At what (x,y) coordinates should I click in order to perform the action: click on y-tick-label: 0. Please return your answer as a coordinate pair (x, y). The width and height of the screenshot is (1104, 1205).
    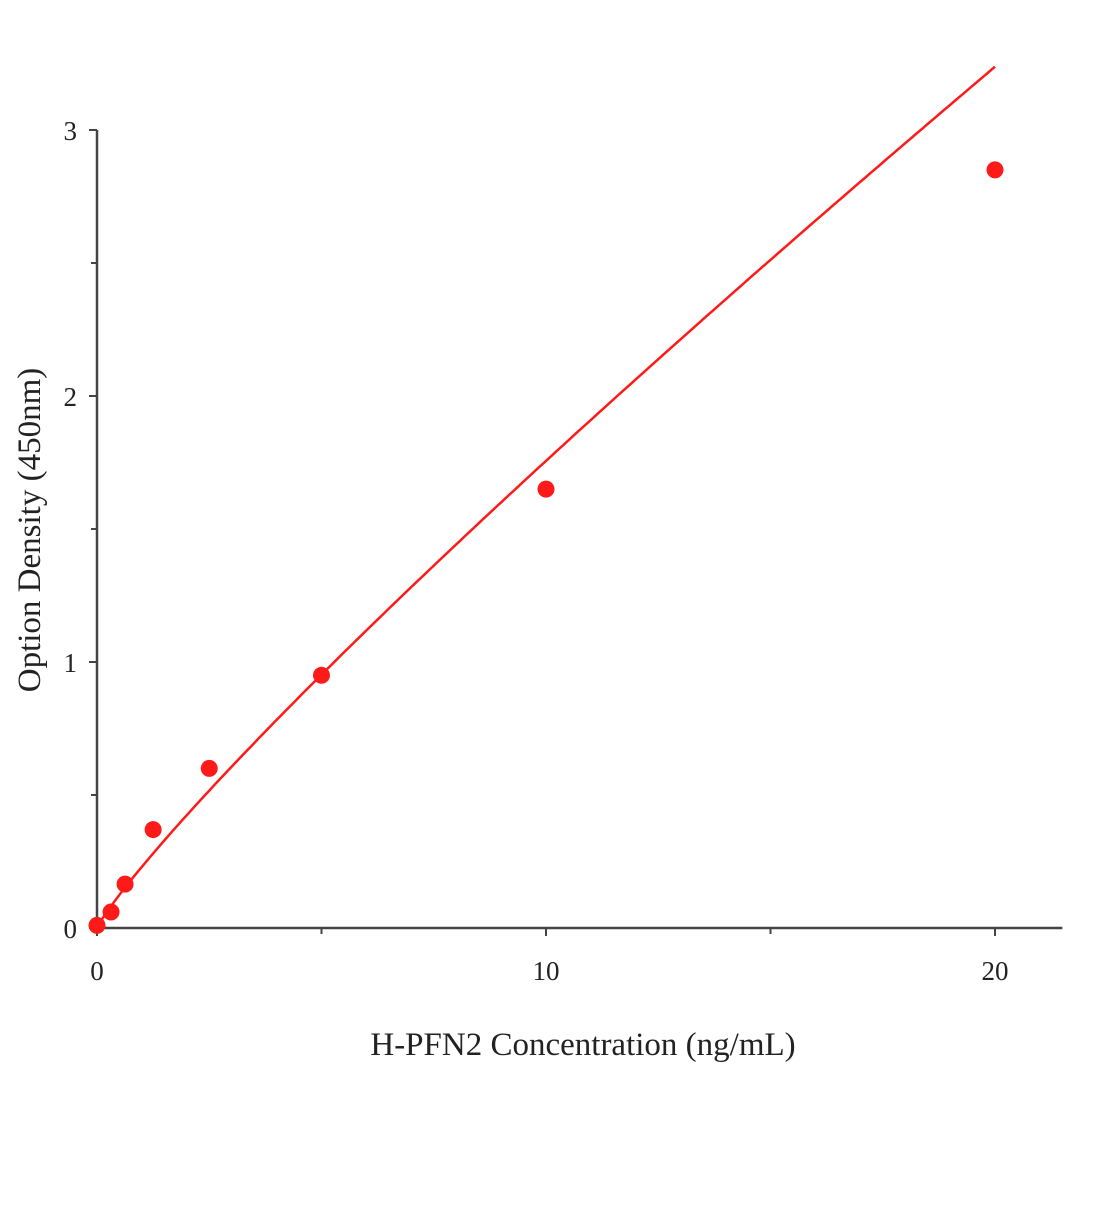
    Looking at the image, I should click on (71, 929).